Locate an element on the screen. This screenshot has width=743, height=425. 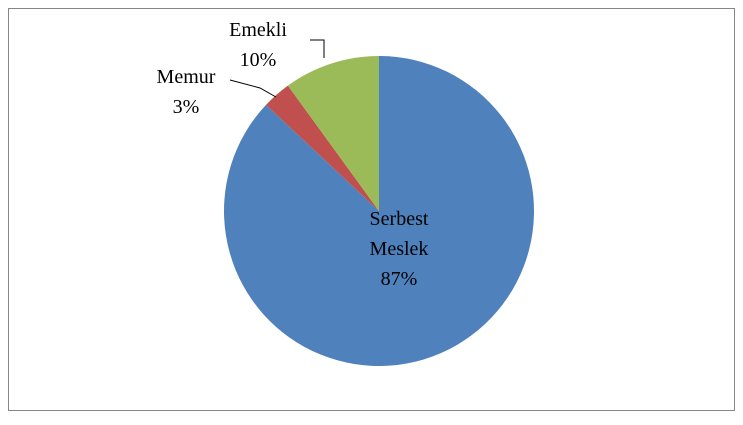
value-label: 3% is located at coordinates (186, 107).